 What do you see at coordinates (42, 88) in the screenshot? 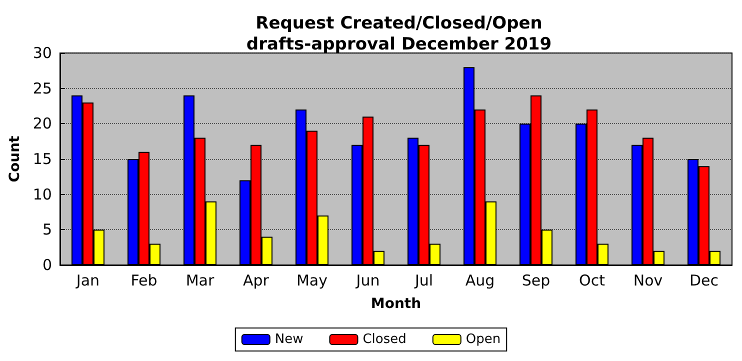
I see `y-tick-label: 25` at bounding box center [42, 88].